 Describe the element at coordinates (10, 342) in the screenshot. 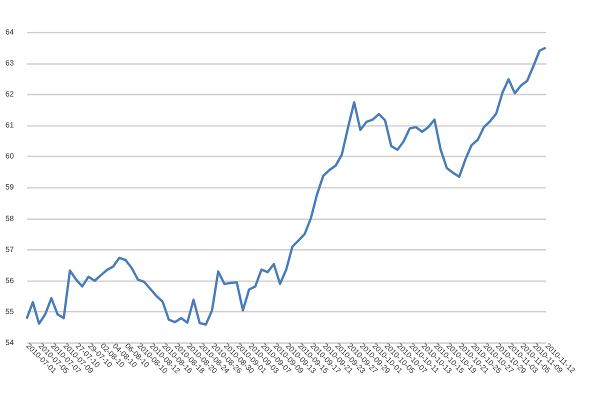

I see `y-tick-label: 54` at that location.